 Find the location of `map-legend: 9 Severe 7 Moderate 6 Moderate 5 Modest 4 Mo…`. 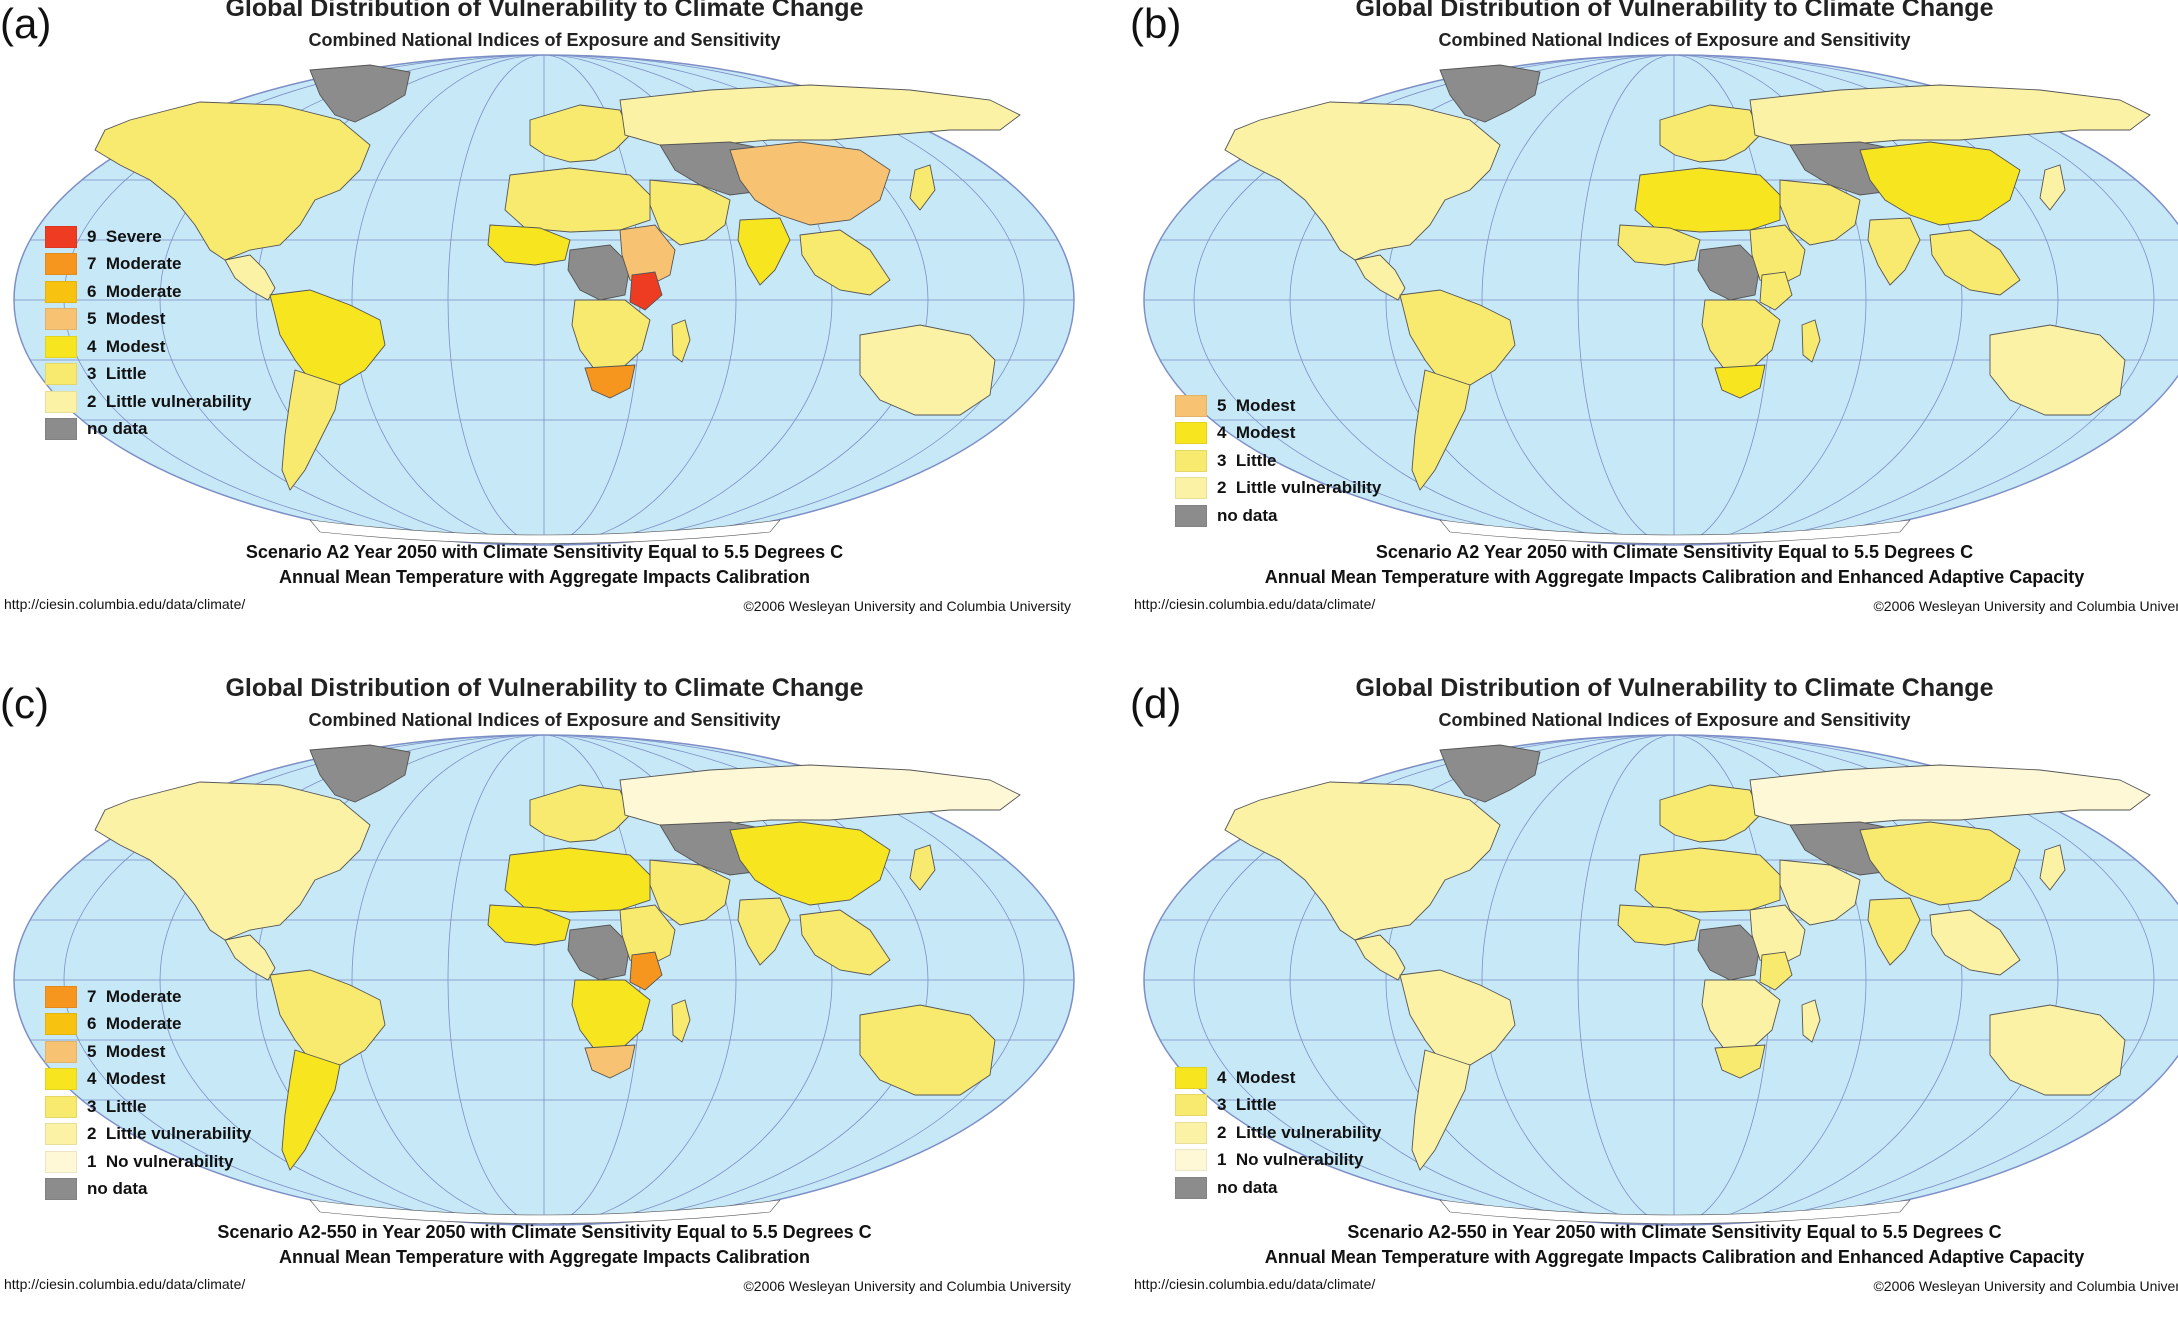

map-legend: 9 Severe 7 Moderate 6 Moderate 5 Modest 4 Mo… is located at coordinates (148, 333).